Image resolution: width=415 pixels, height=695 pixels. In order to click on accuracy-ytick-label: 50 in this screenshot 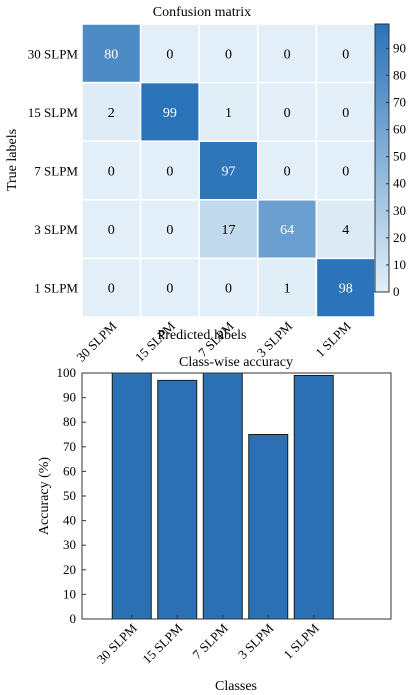, I will do `click(69, 495)`.